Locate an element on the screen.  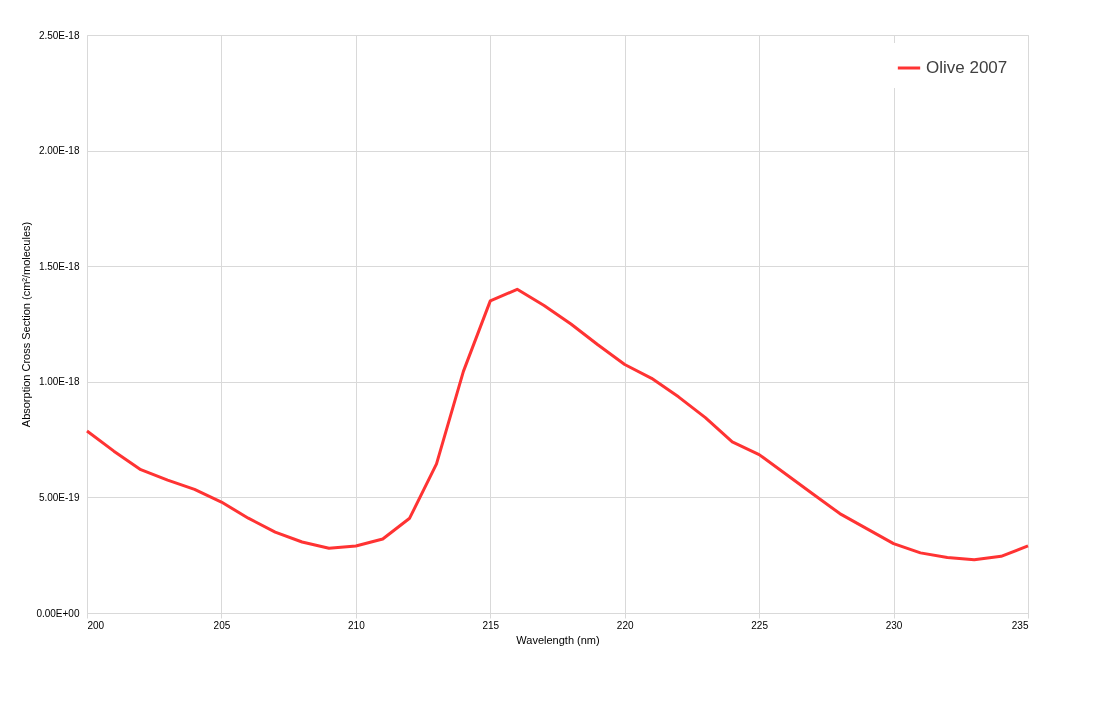
legend-label: Olive 2007 is located at coordinates (967, 67).